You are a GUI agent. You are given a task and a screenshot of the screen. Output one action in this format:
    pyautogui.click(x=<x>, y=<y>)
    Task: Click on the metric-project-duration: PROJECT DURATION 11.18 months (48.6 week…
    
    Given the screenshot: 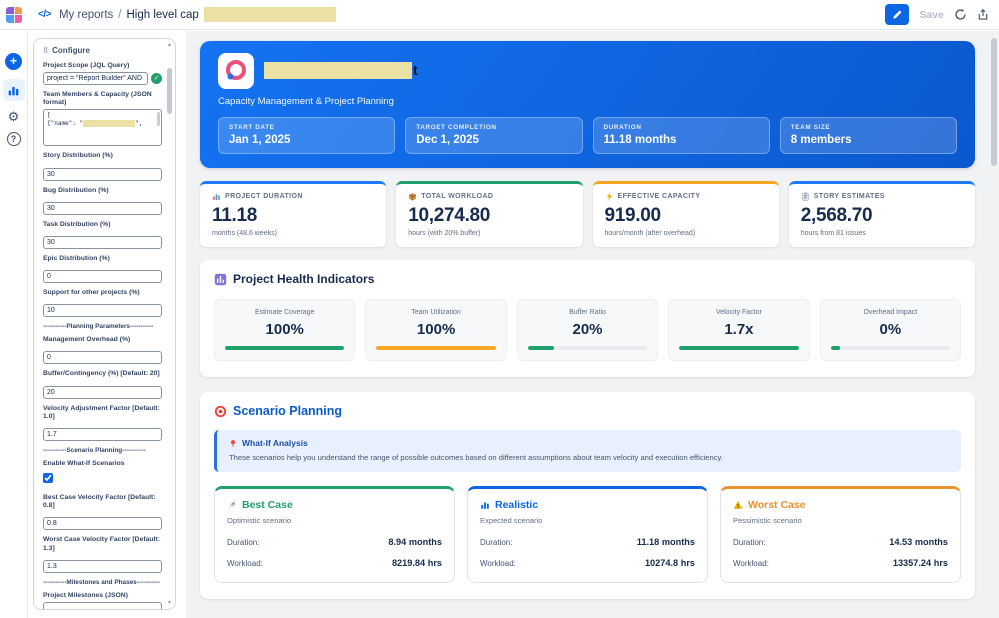 What is the action you would take?
    pyautogui.click(x=293, y=214)
    